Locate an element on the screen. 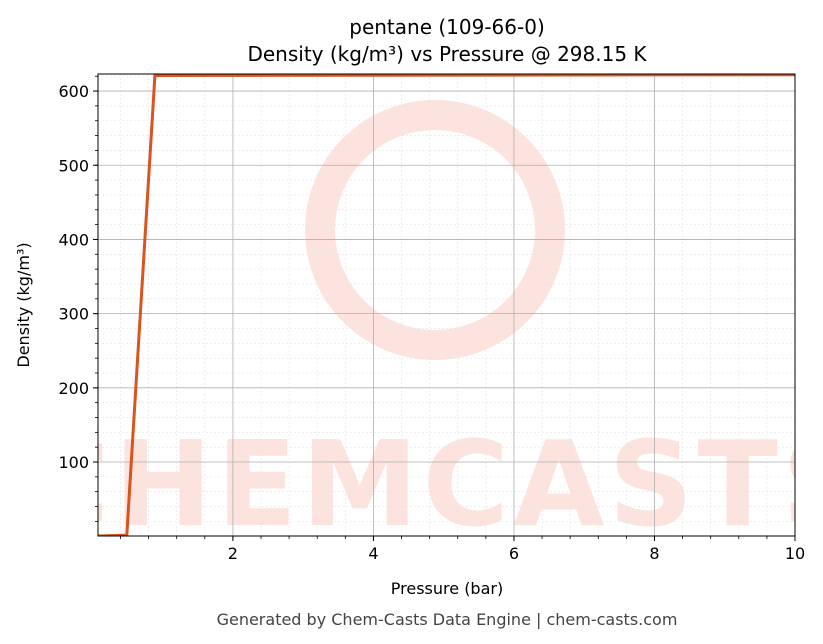  chart-subtitle: Density (kg/m³) vs Pressure @ 298.15 K is located at coordinates (447, 54).